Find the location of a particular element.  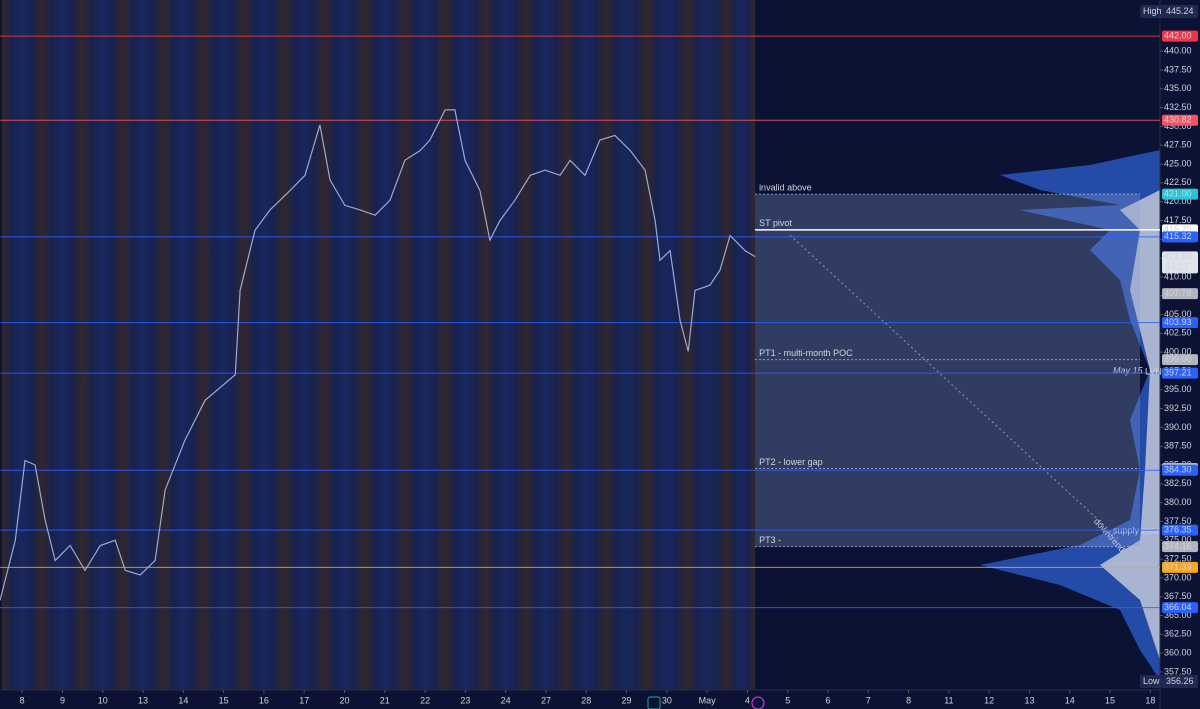

x-tick-label: 30 is located at coordinates (667, 700).